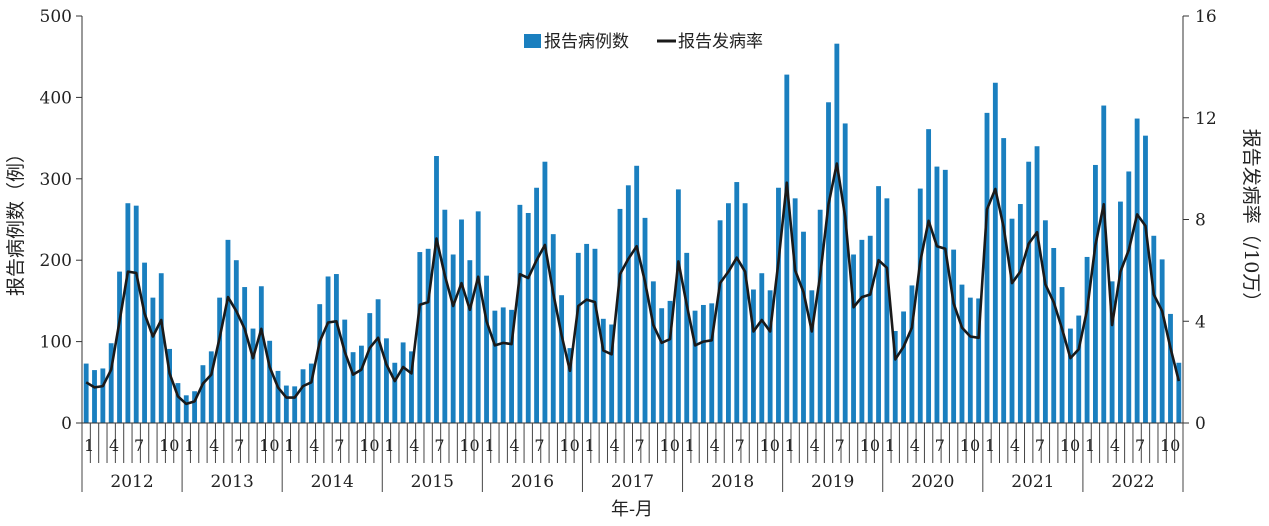 The height and width of the screenshot is (526, 1269). I want to click on year-label: 2017, so click(632, 482).